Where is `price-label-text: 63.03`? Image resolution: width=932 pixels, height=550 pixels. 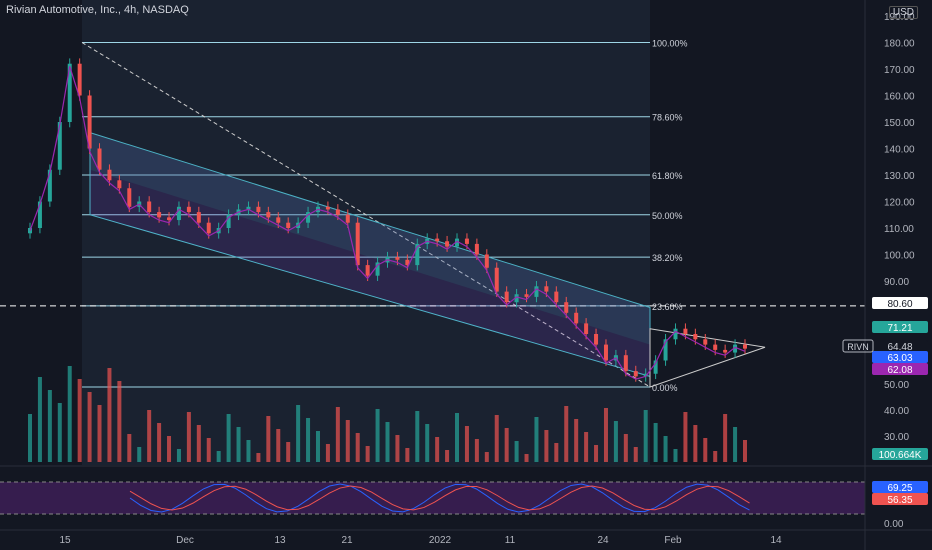
price-label-text: 63.03 is located at coordinates (899, 358).